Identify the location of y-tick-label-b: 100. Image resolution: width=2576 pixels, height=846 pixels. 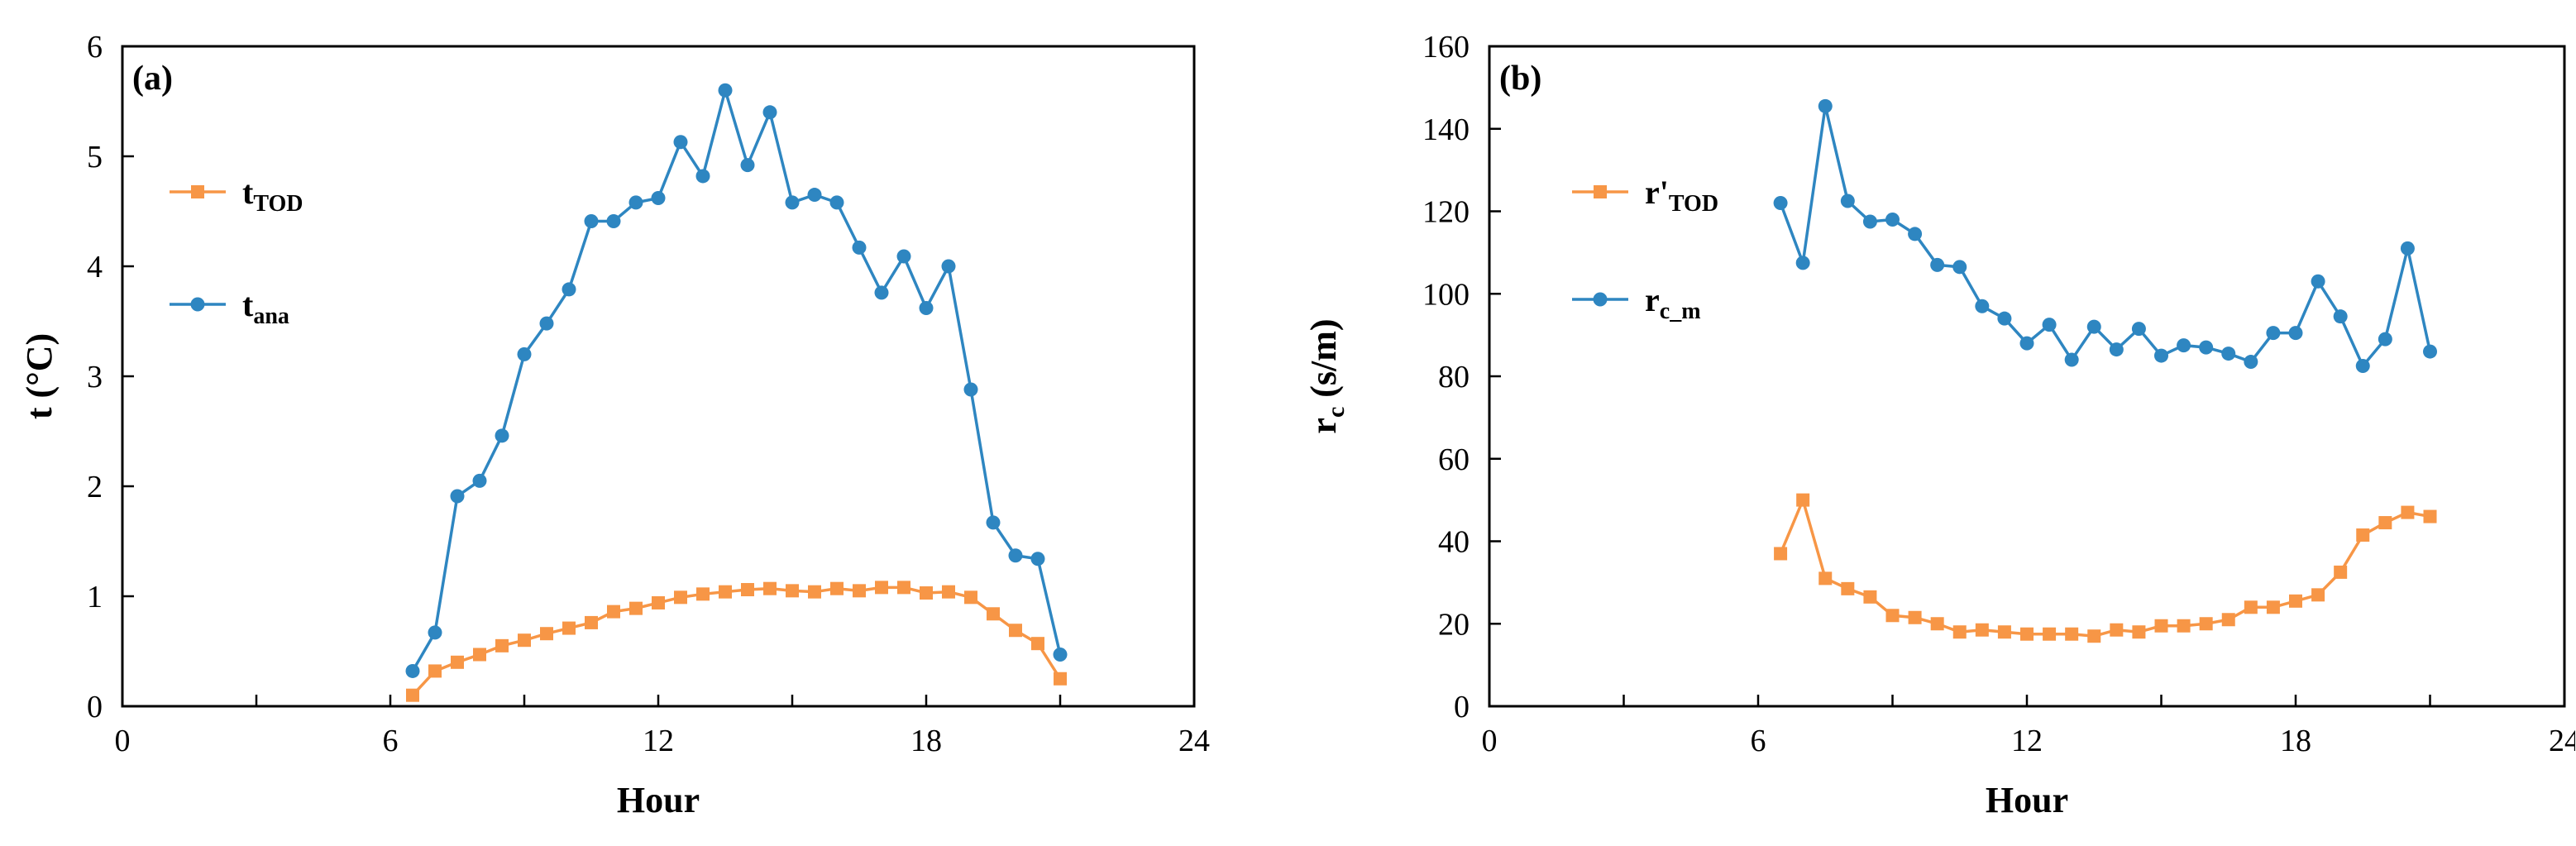
(1446, 294).